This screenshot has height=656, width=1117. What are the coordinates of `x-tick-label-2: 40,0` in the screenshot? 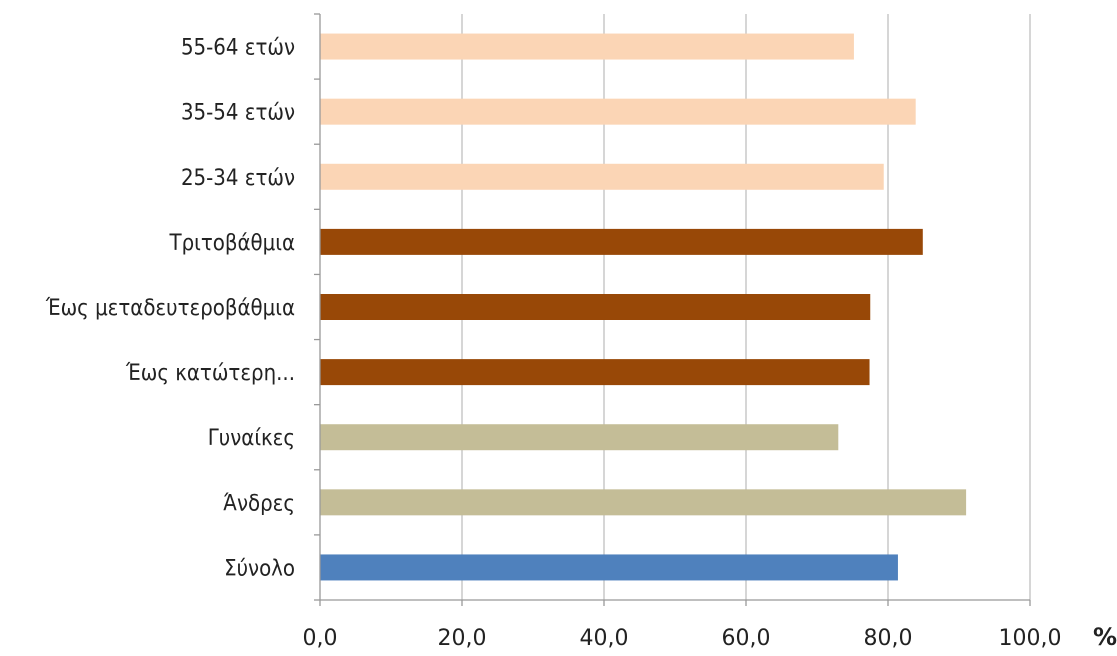 It's located at (604, 638).